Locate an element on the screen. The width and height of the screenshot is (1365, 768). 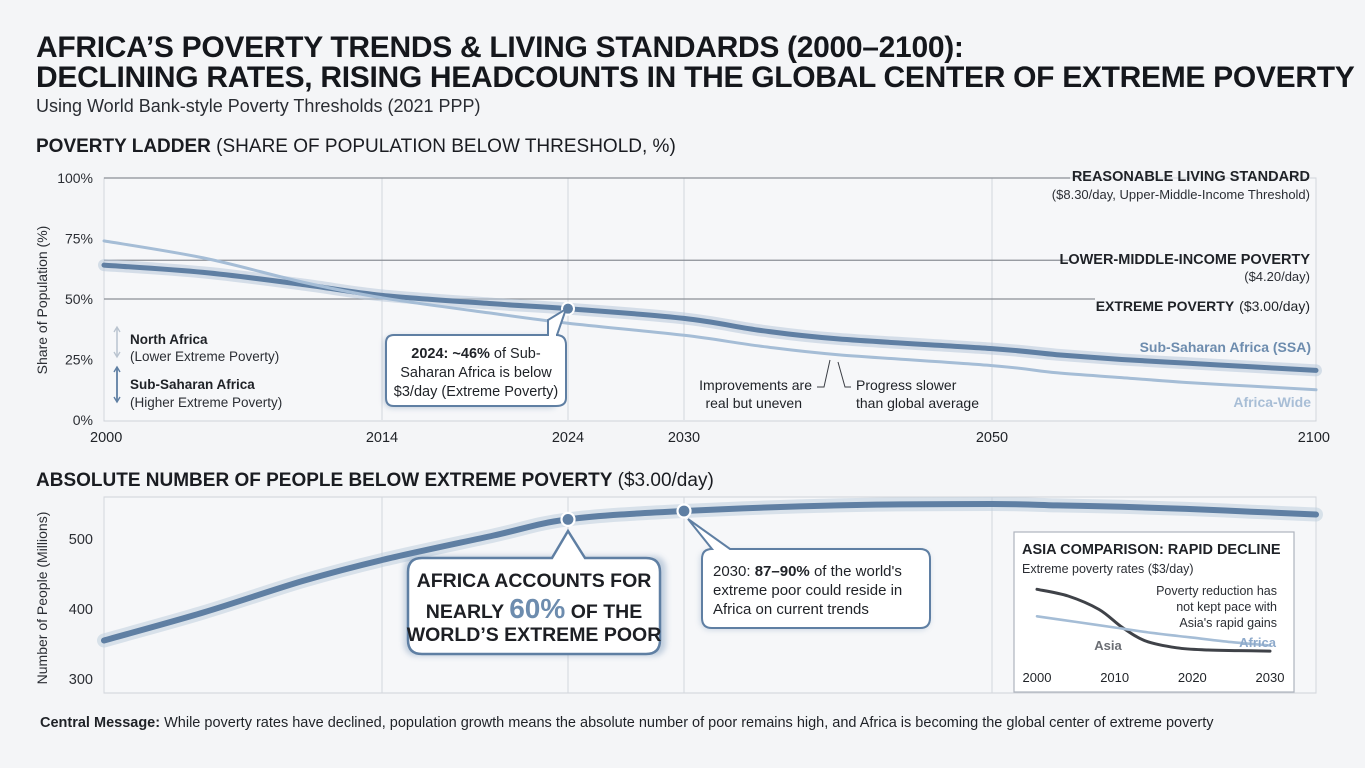
headcount-marker-2030 is located at coordinates (684, 511).